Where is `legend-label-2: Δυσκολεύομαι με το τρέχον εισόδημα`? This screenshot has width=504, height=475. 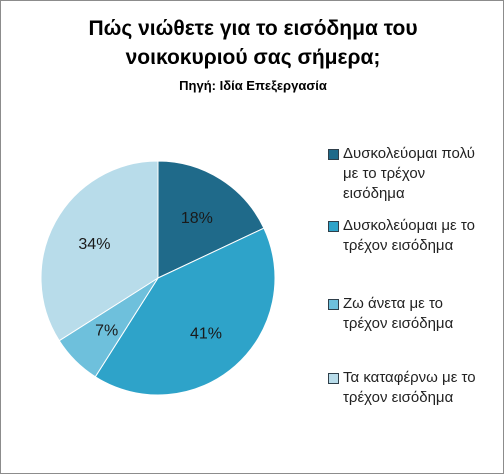
legend-label-2: Δυσκολεύομαι με το τρέχον εισόδημα is located at coordinates (409, 235).